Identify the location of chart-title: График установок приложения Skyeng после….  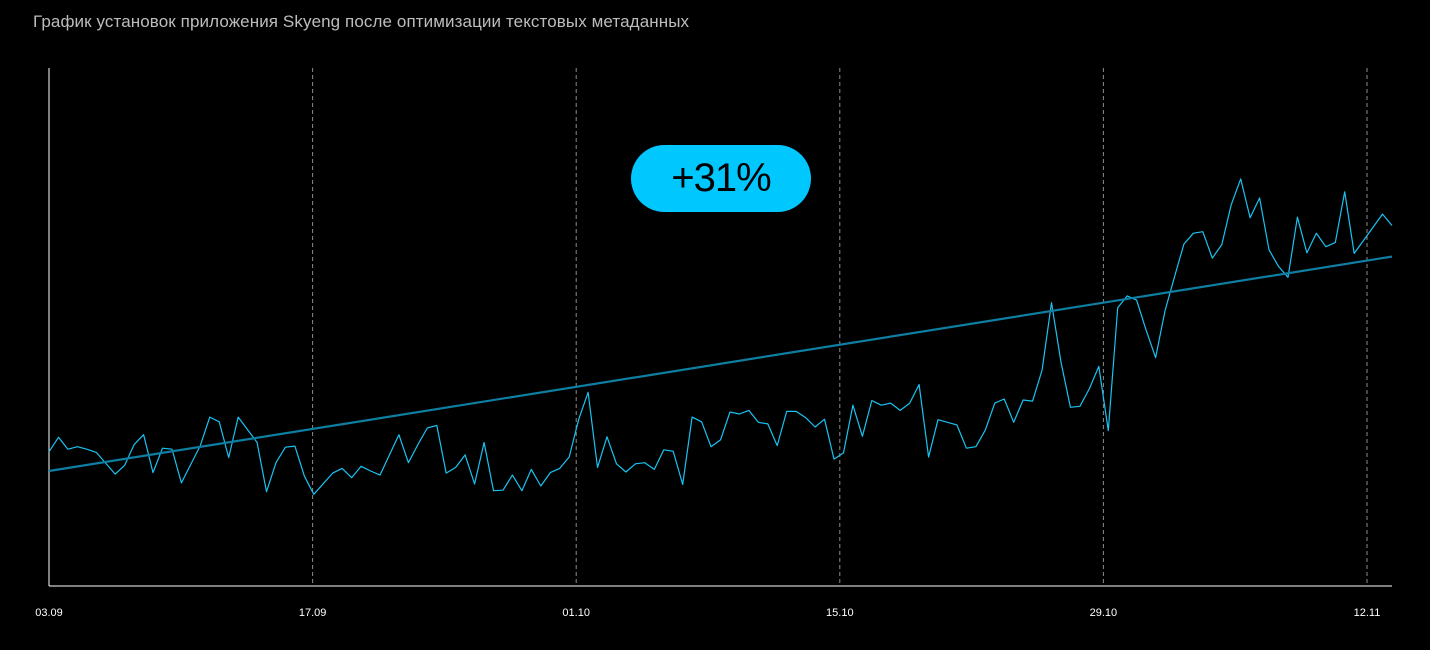
(361, 21).